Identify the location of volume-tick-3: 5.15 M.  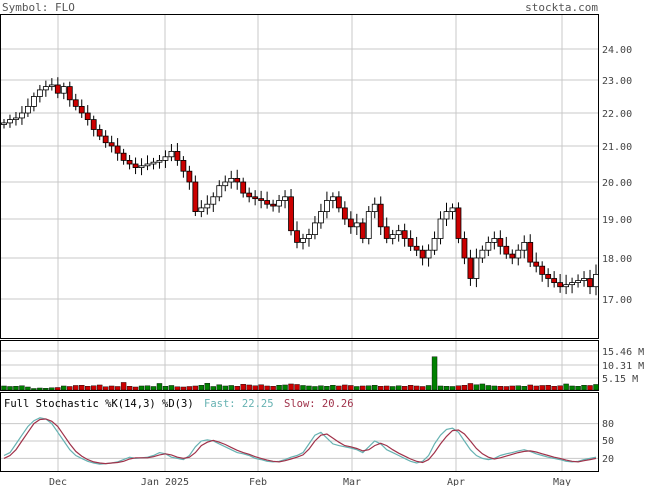
(620, 379).